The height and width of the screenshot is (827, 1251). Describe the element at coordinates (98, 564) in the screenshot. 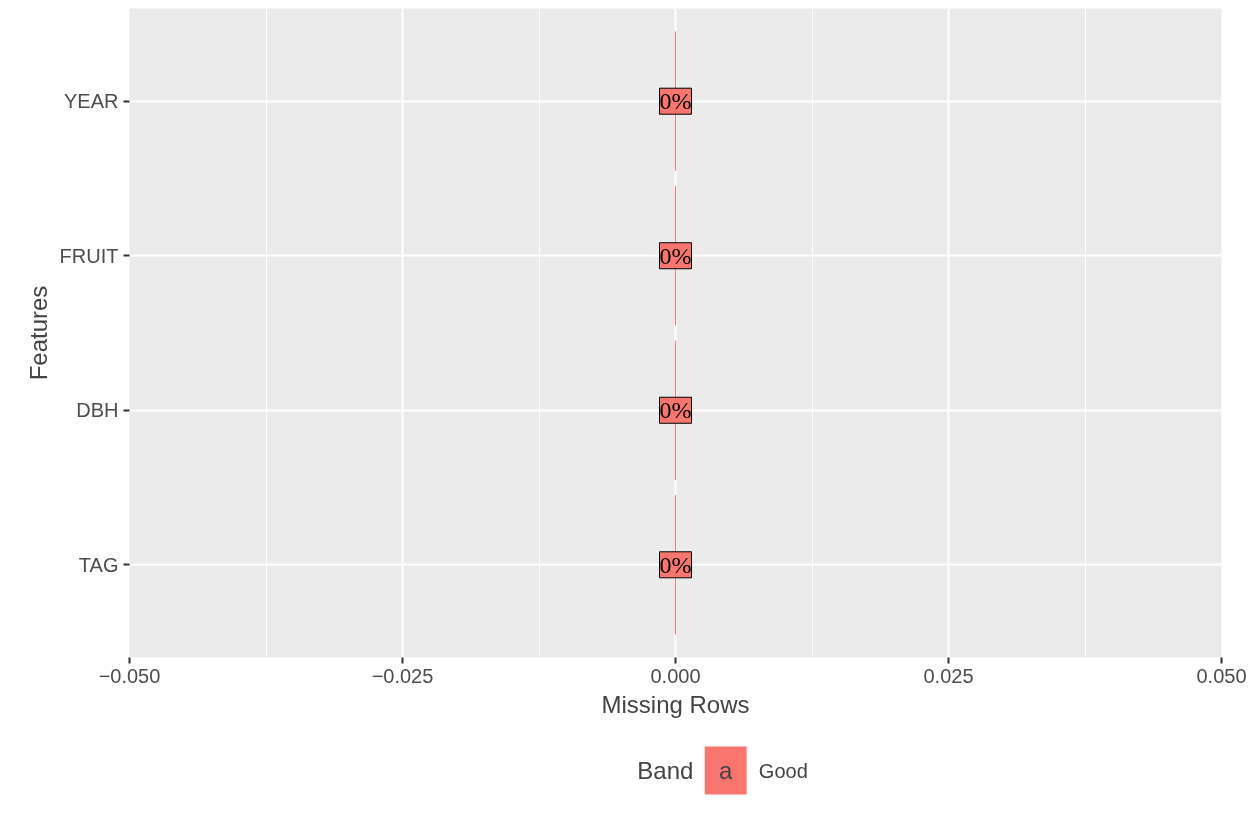

I see `y-tick-label: TAG` at that location.